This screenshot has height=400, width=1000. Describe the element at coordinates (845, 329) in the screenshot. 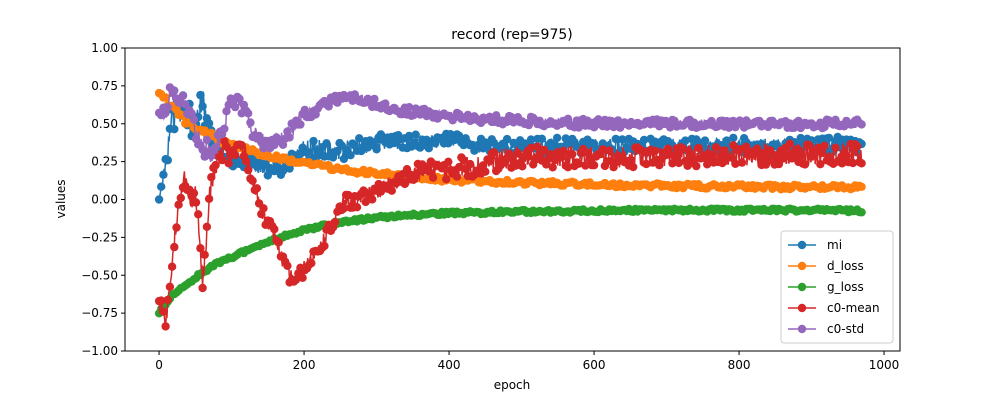

I see `legend-label: c0-std` at that location.